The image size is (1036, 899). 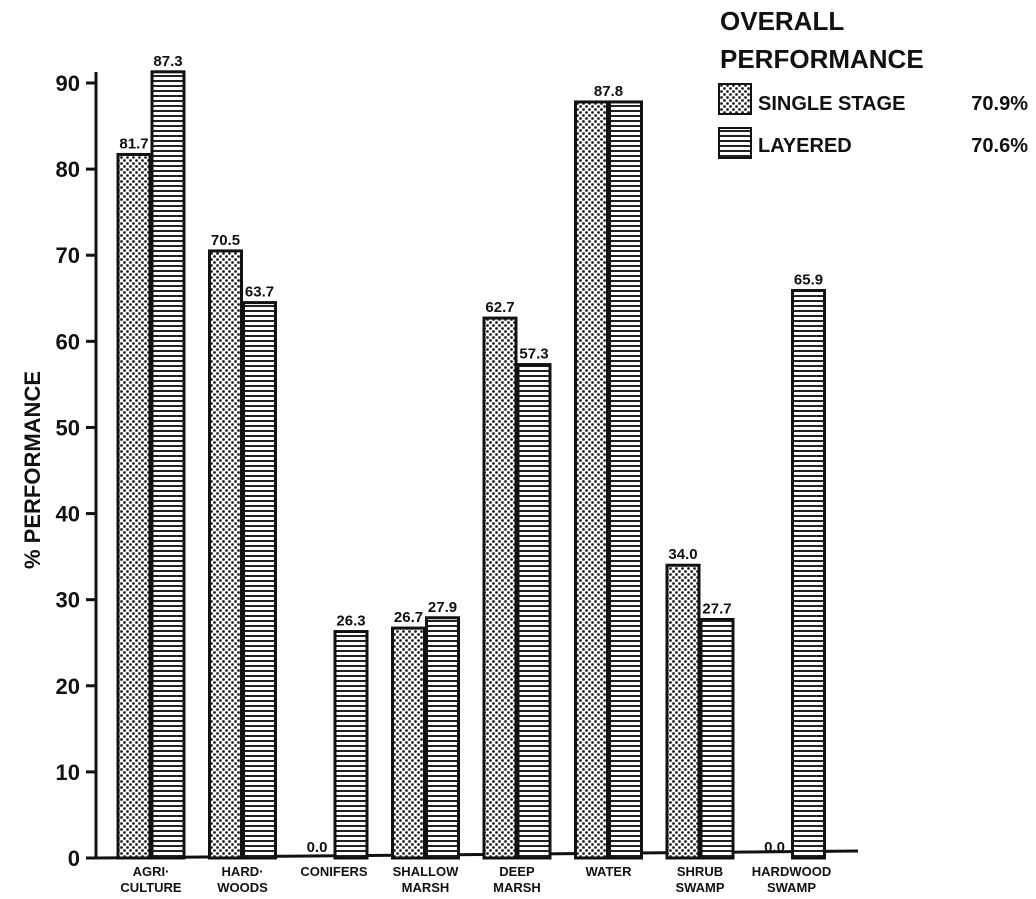 What do you see at coordinates (68, 514) in the screenshot?
I see `y-tick-label: 40` at bounding box center [68, 514].